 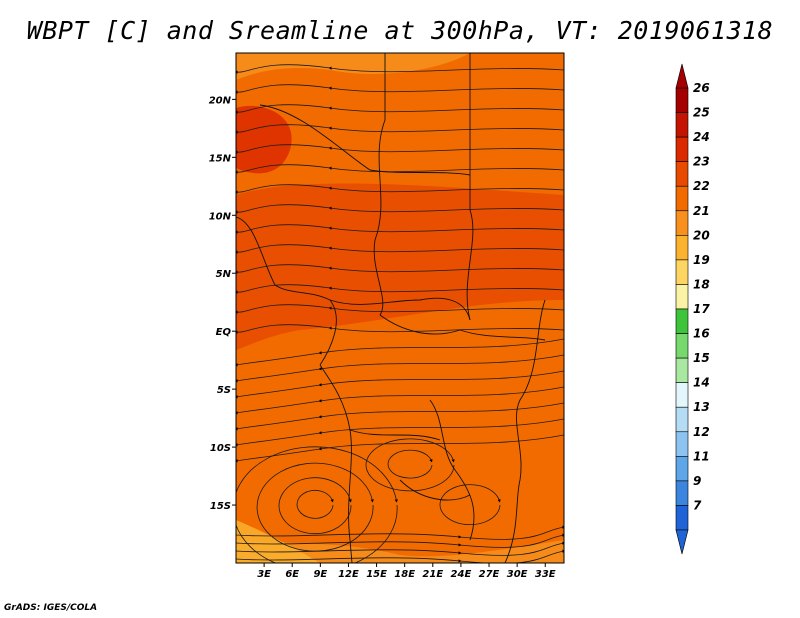 I want to click on lat-tick-label: 10N, so click(x=220, y=216).